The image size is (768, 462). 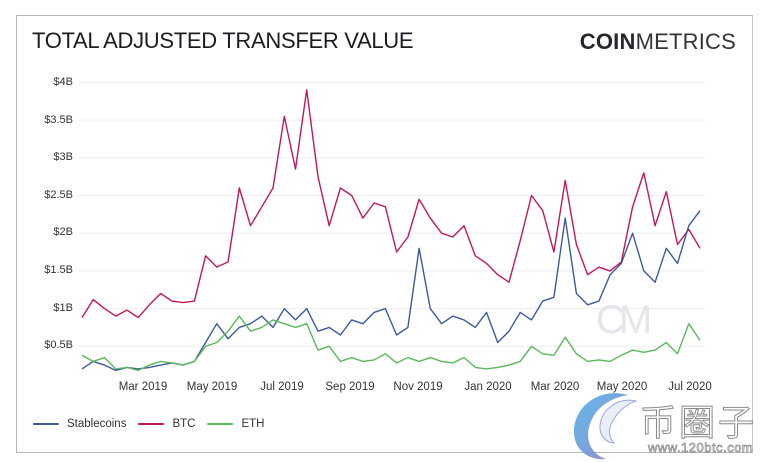 I want to click on x-tick-label: Mar 2019, so click(x=143, y=387).